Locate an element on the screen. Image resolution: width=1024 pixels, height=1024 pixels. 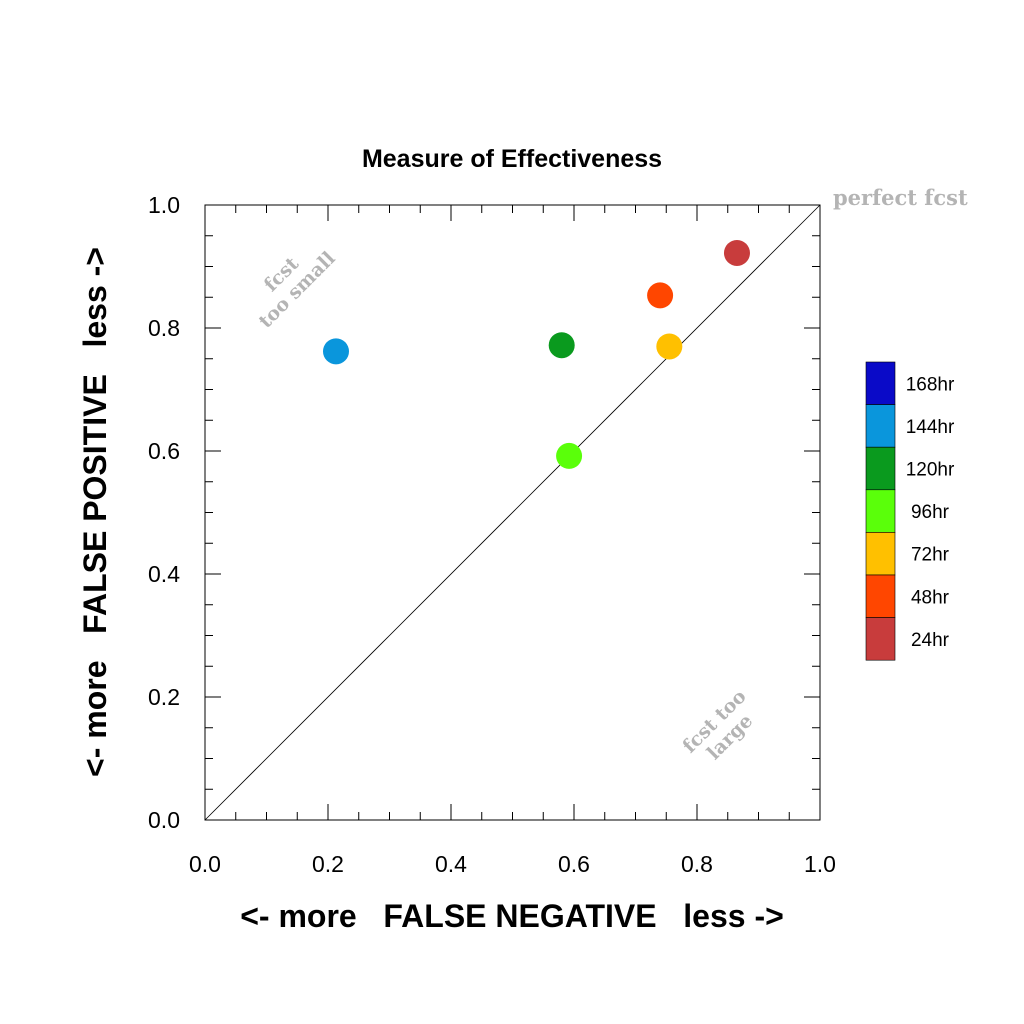
y-tick-label: 1.0 is located at coordinates (164, 205).